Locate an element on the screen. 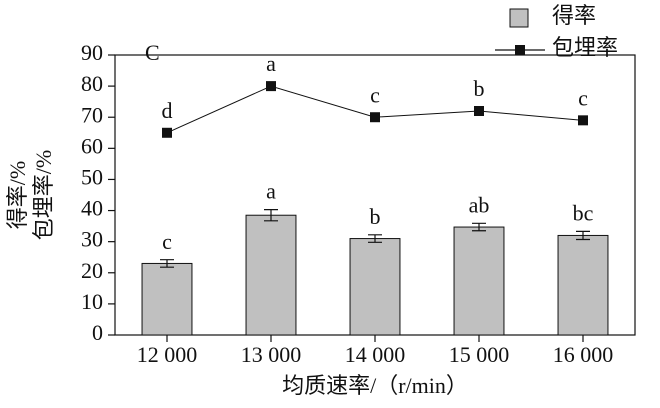  x-tick-label: 14 000 is located at coordinates (375, 354).